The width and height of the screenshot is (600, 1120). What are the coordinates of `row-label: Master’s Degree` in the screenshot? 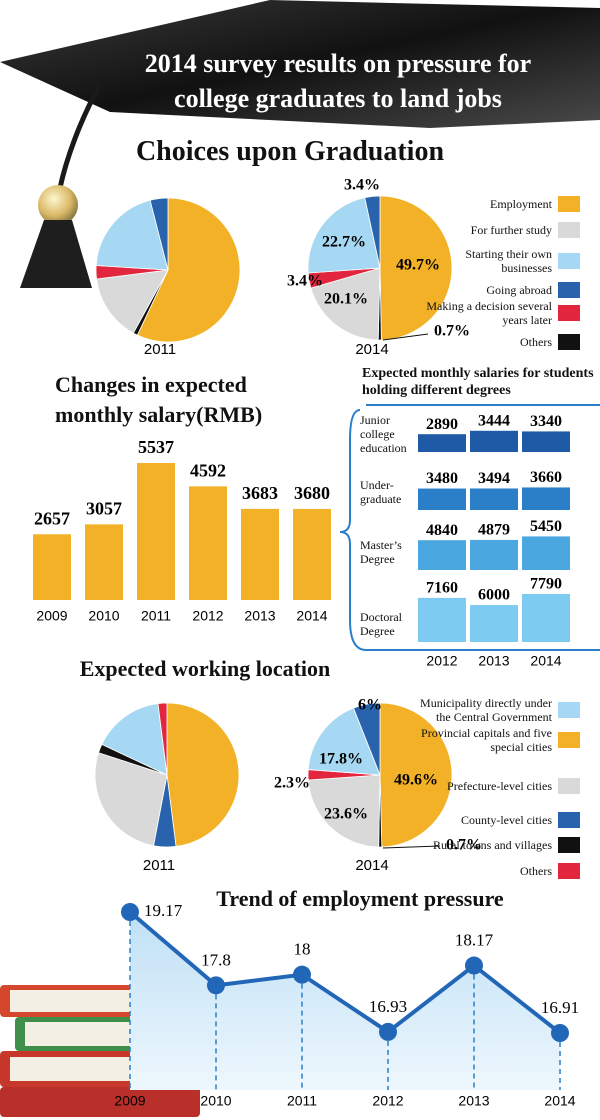 It's located at (381, 552).